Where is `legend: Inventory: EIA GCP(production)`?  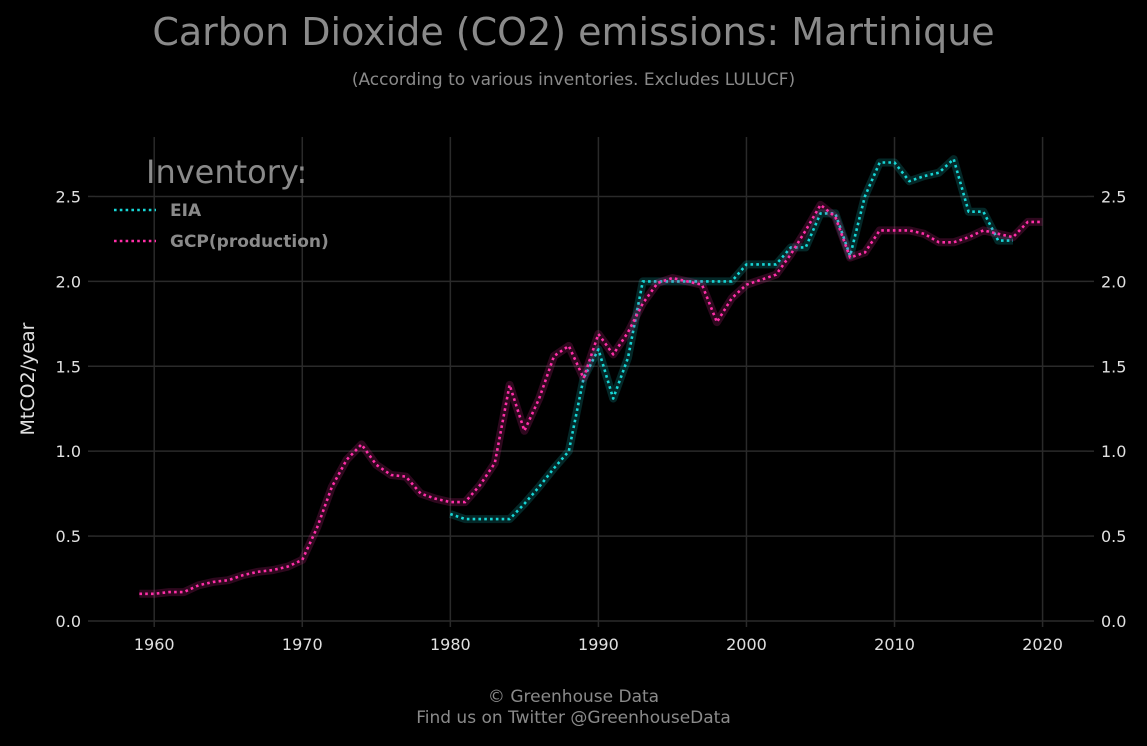 legend: Inventory: EIA GCP(production) is located at coordinates (221, 202).